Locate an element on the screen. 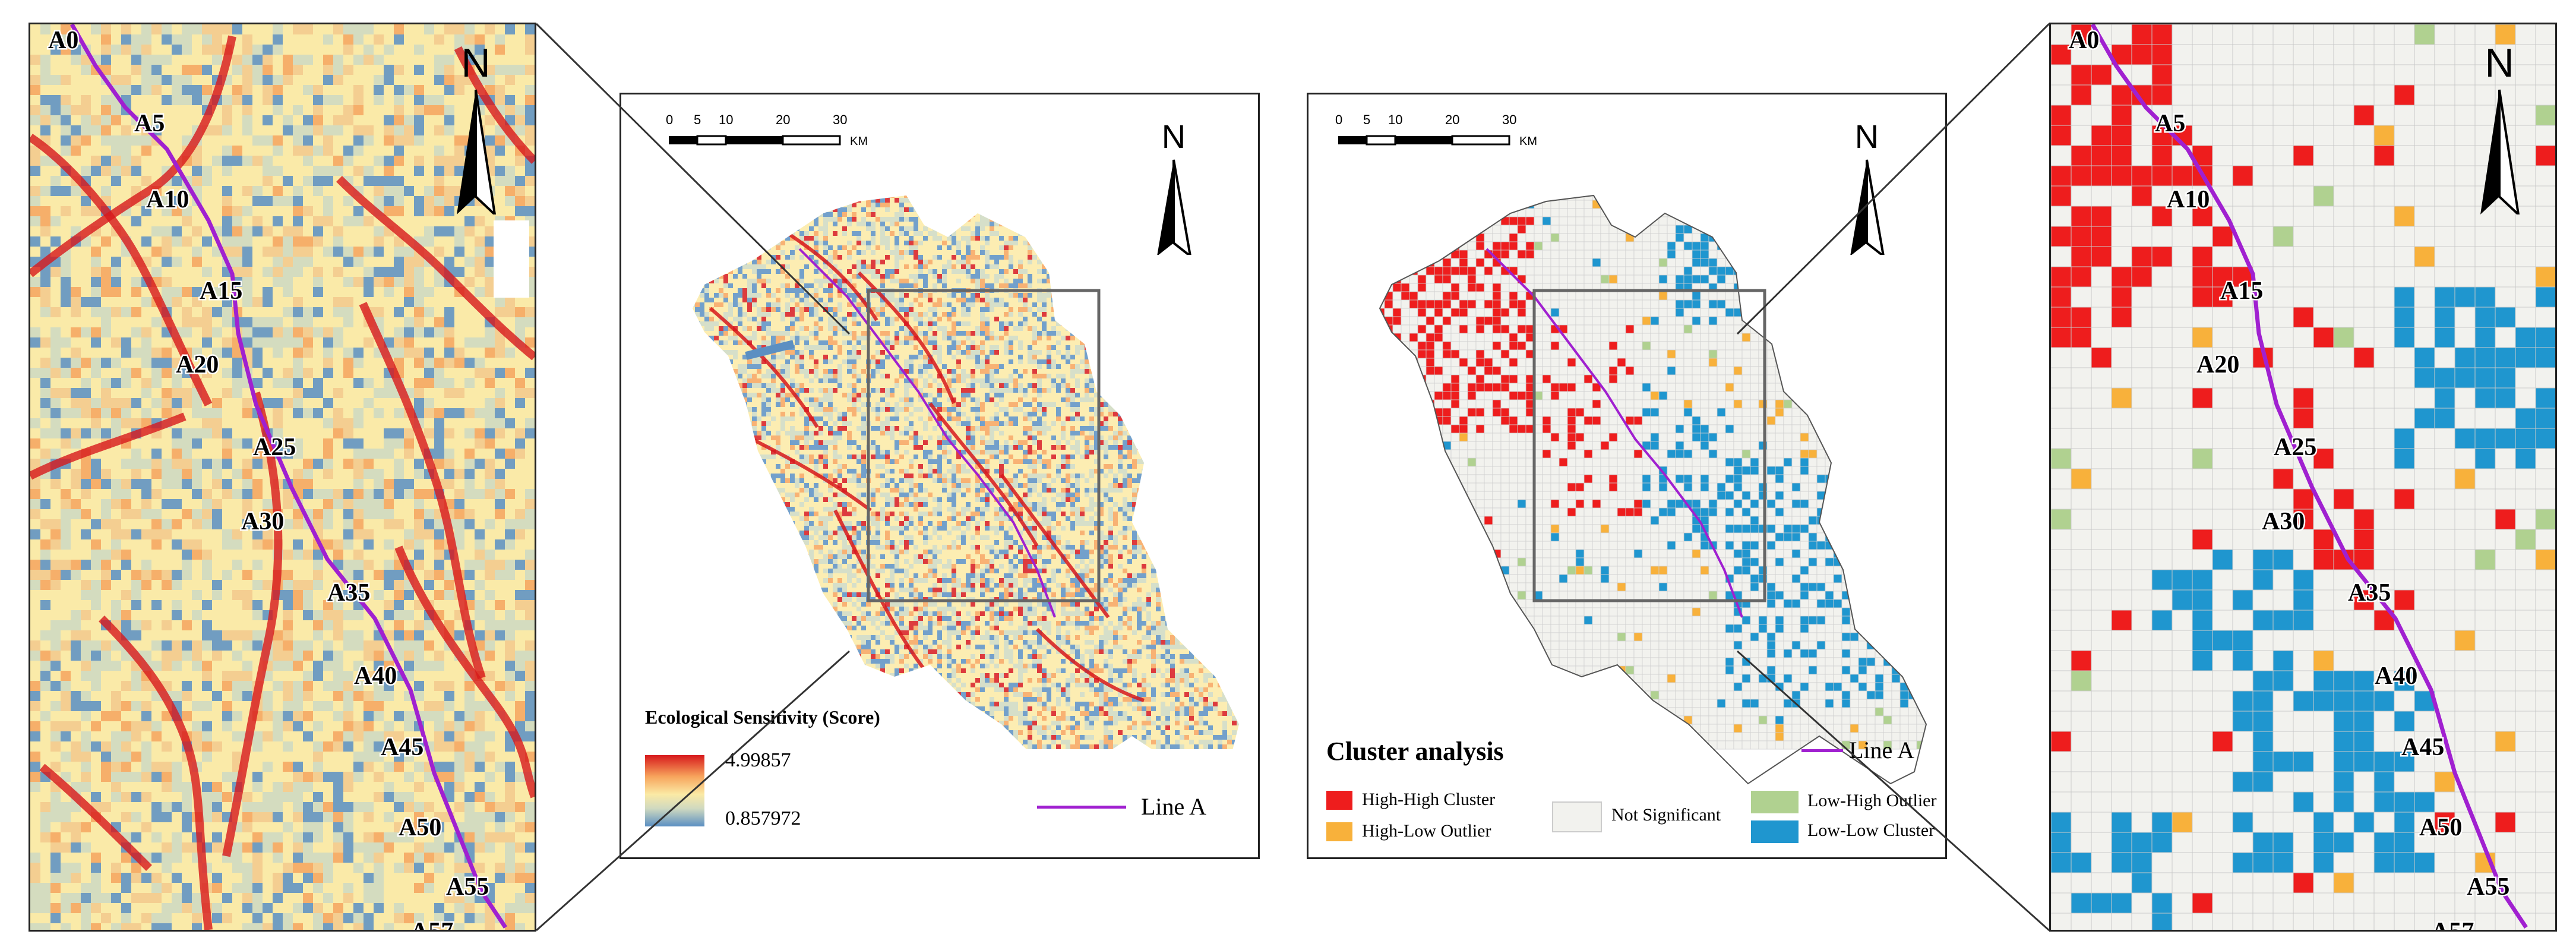 Image resolution: width=2576 pixels, height=950 pixels. sensitivity-raster is located at coordinates (966, 472).